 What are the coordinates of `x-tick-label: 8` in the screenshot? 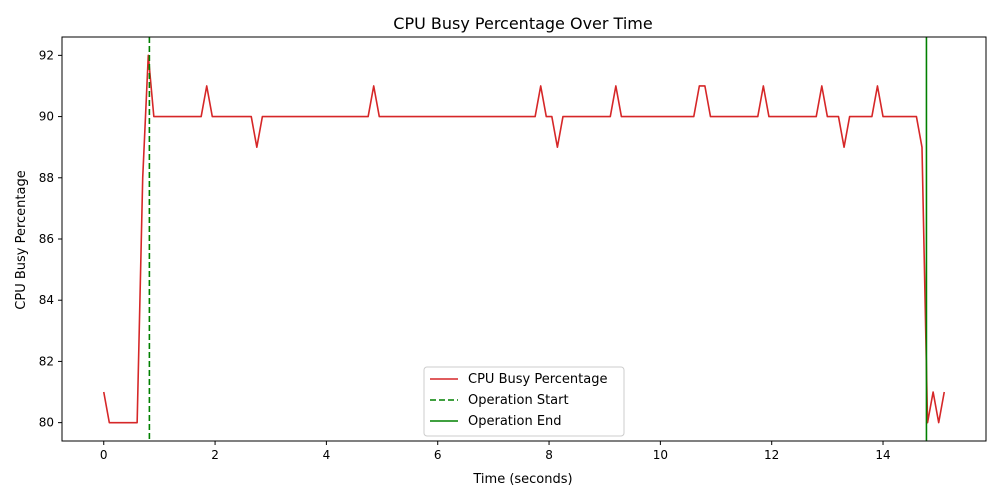 It's located at (549, 455).